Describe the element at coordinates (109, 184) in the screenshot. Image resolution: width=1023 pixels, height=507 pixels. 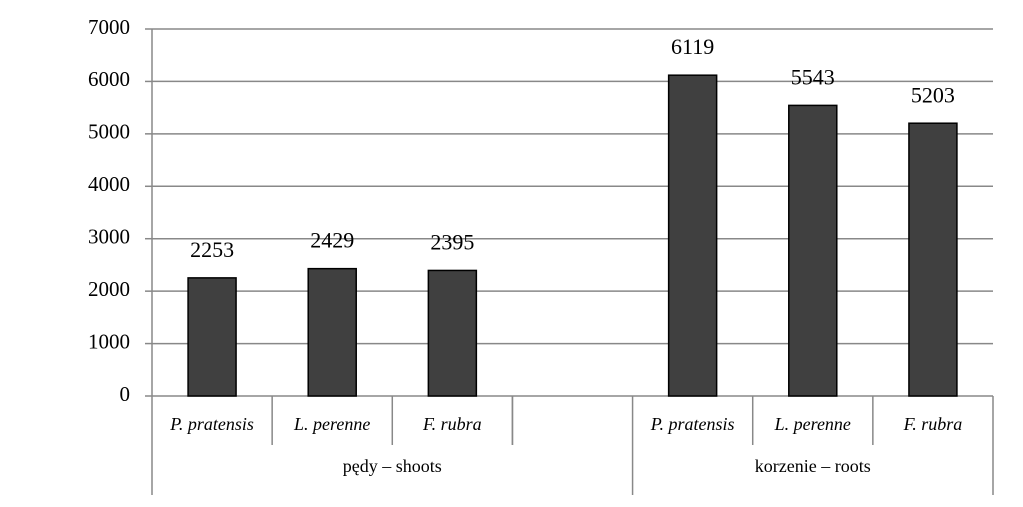
I see `y-tick-label: 4000` at that location.